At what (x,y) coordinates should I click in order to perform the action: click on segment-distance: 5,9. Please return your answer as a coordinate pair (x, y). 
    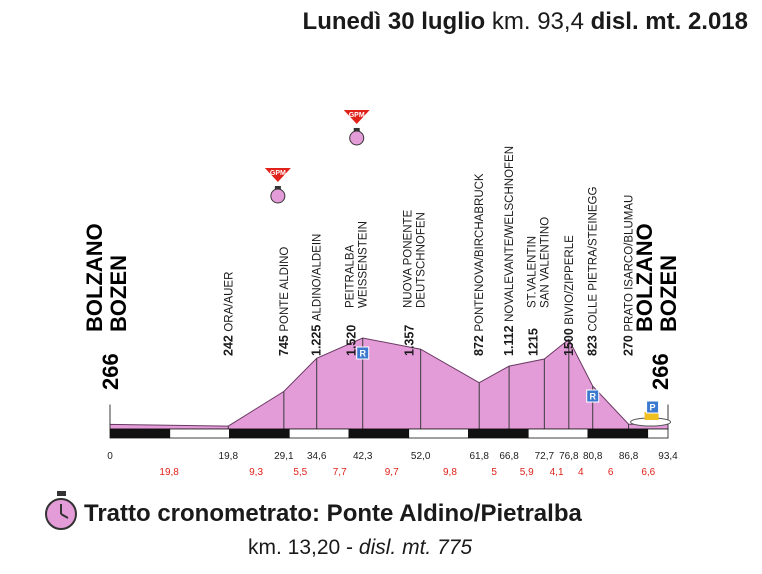
    Looking at the image, I should click on (527, 472).